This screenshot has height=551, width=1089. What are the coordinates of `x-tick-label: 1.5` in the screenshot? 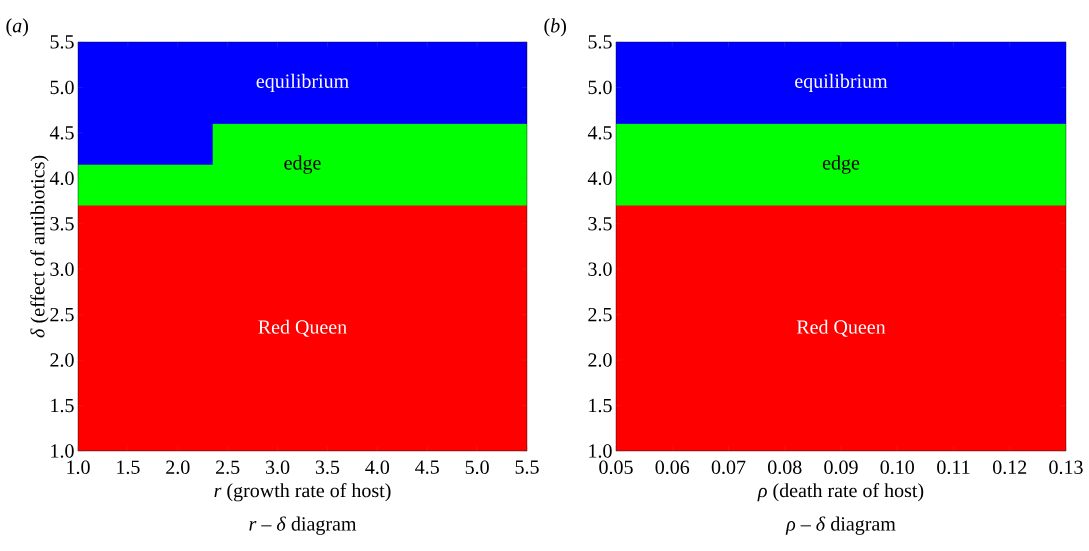 It's located at (128, 467).